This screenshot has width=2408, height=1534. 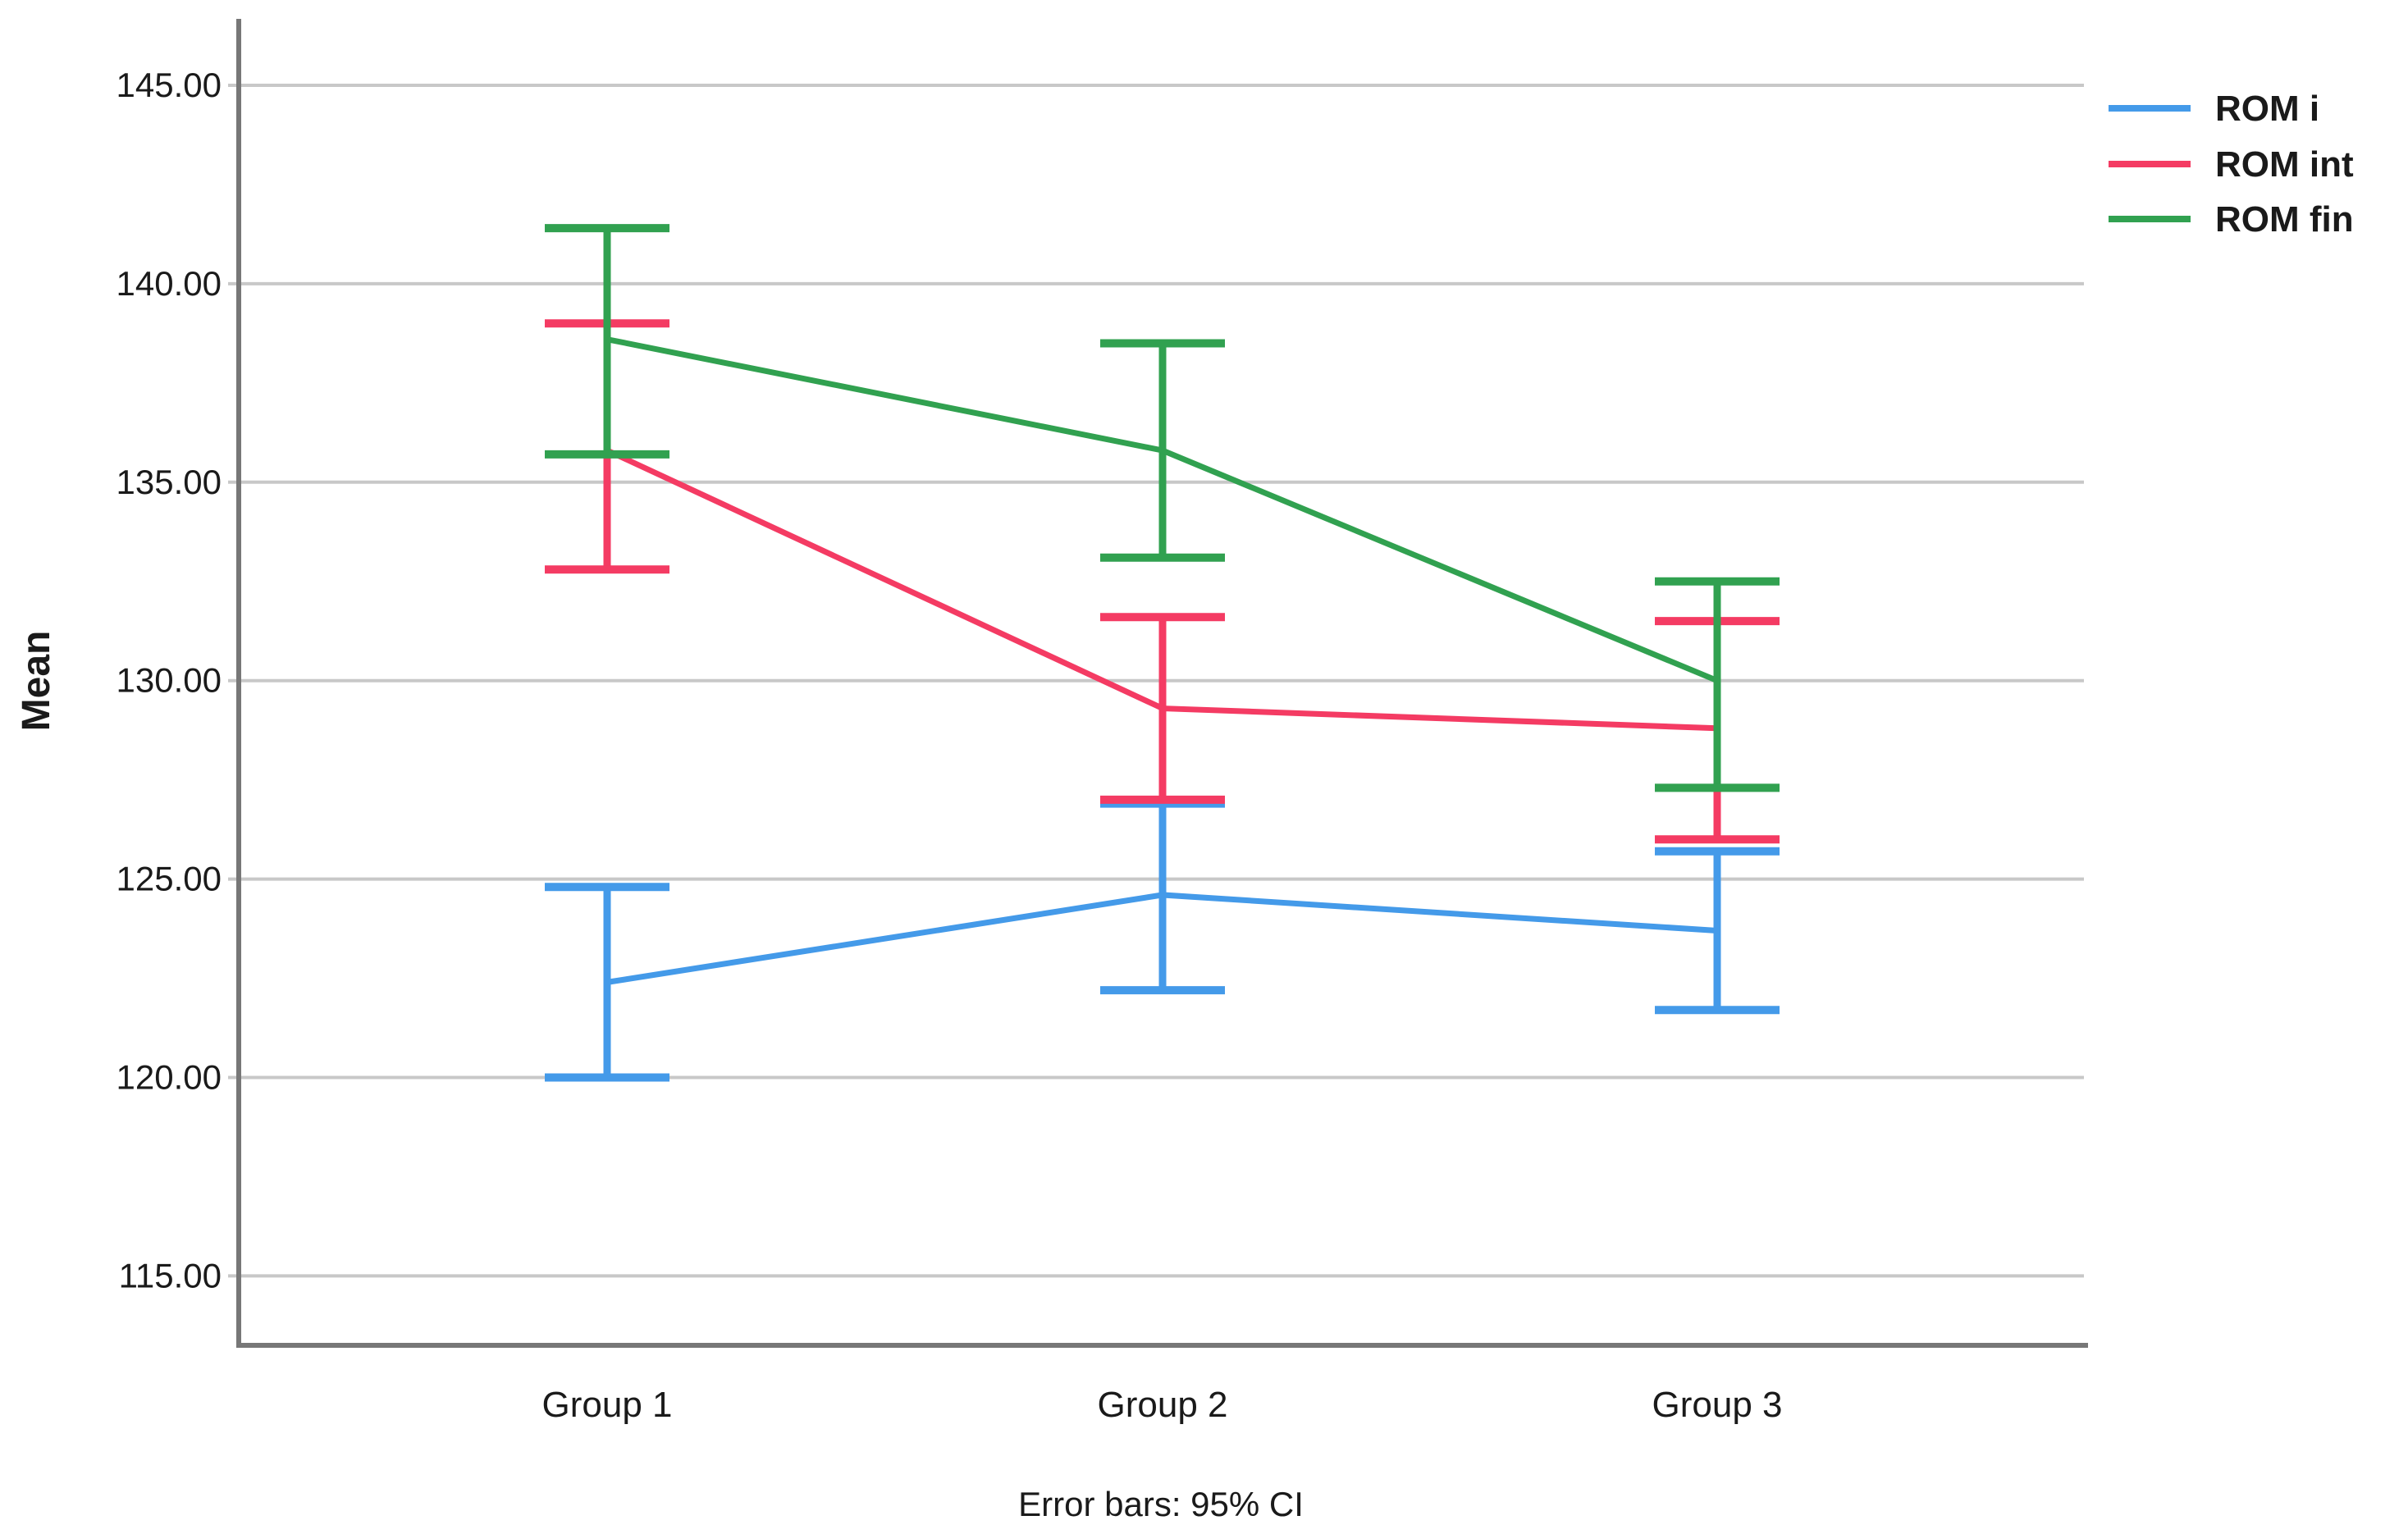 I want to click on caption-error-bars: Error bars: 95% CI, so click(x=1161, y=1504).